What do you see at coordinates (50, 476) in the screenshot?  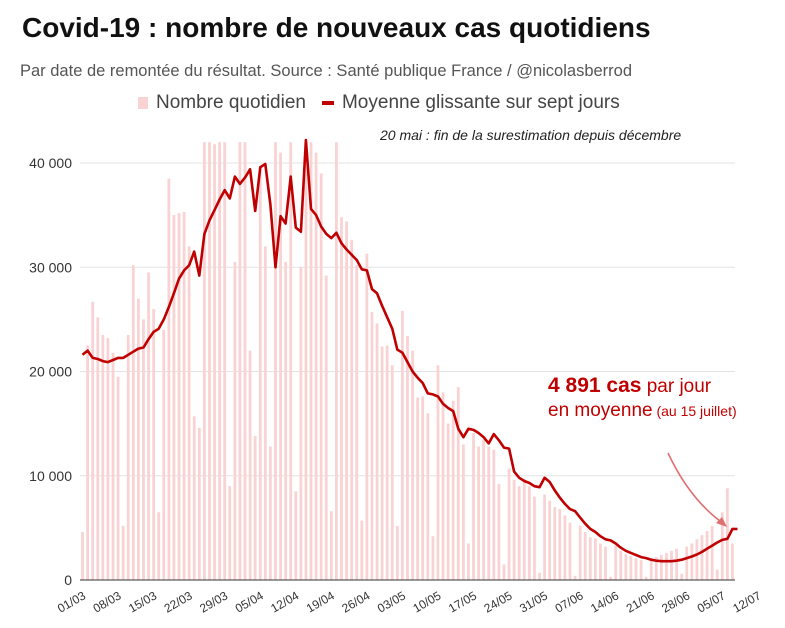 I see `y-tick-label: 10 000` at bounding box center [50, 476].